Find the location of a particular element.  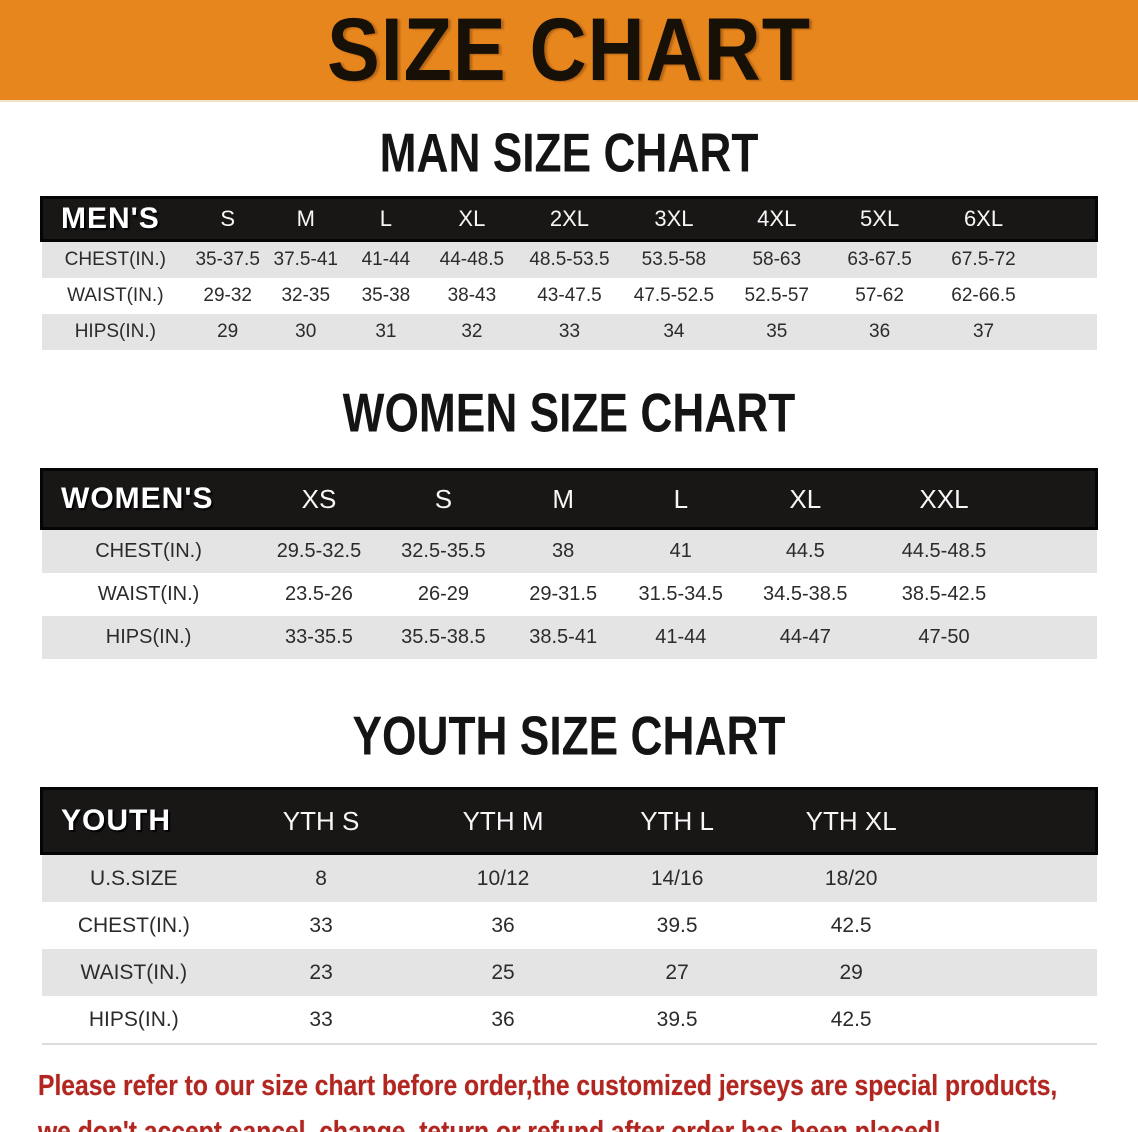

man-section-title: MAN SIZE CHART is located at coordinates (569, 153).